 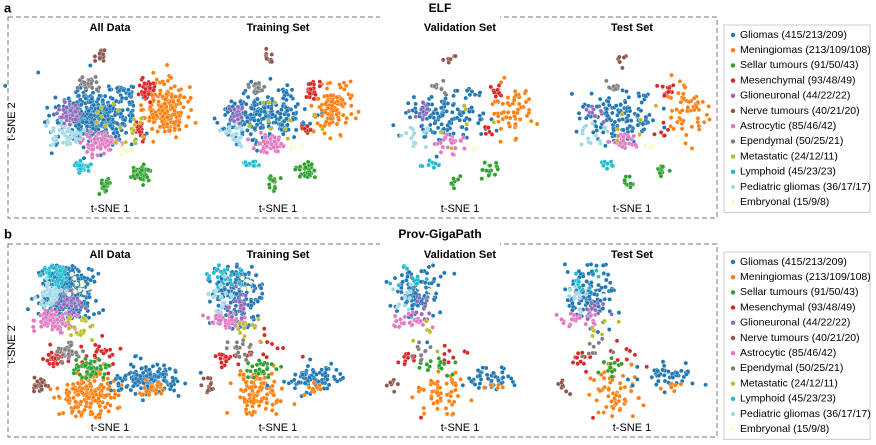 What do you see at coordinates (460, 28) in the screenshot?
I see `subplot-title: Validation Set` at bounding box center [460, 28].